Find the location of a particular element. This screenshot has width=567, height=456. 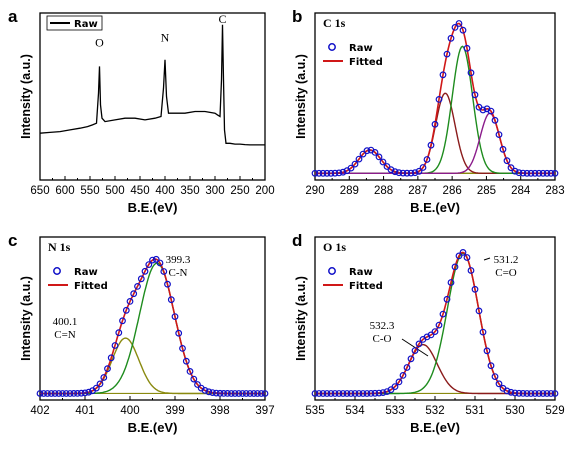

x-tick-label: 530 is located at coordinates (514, 411).